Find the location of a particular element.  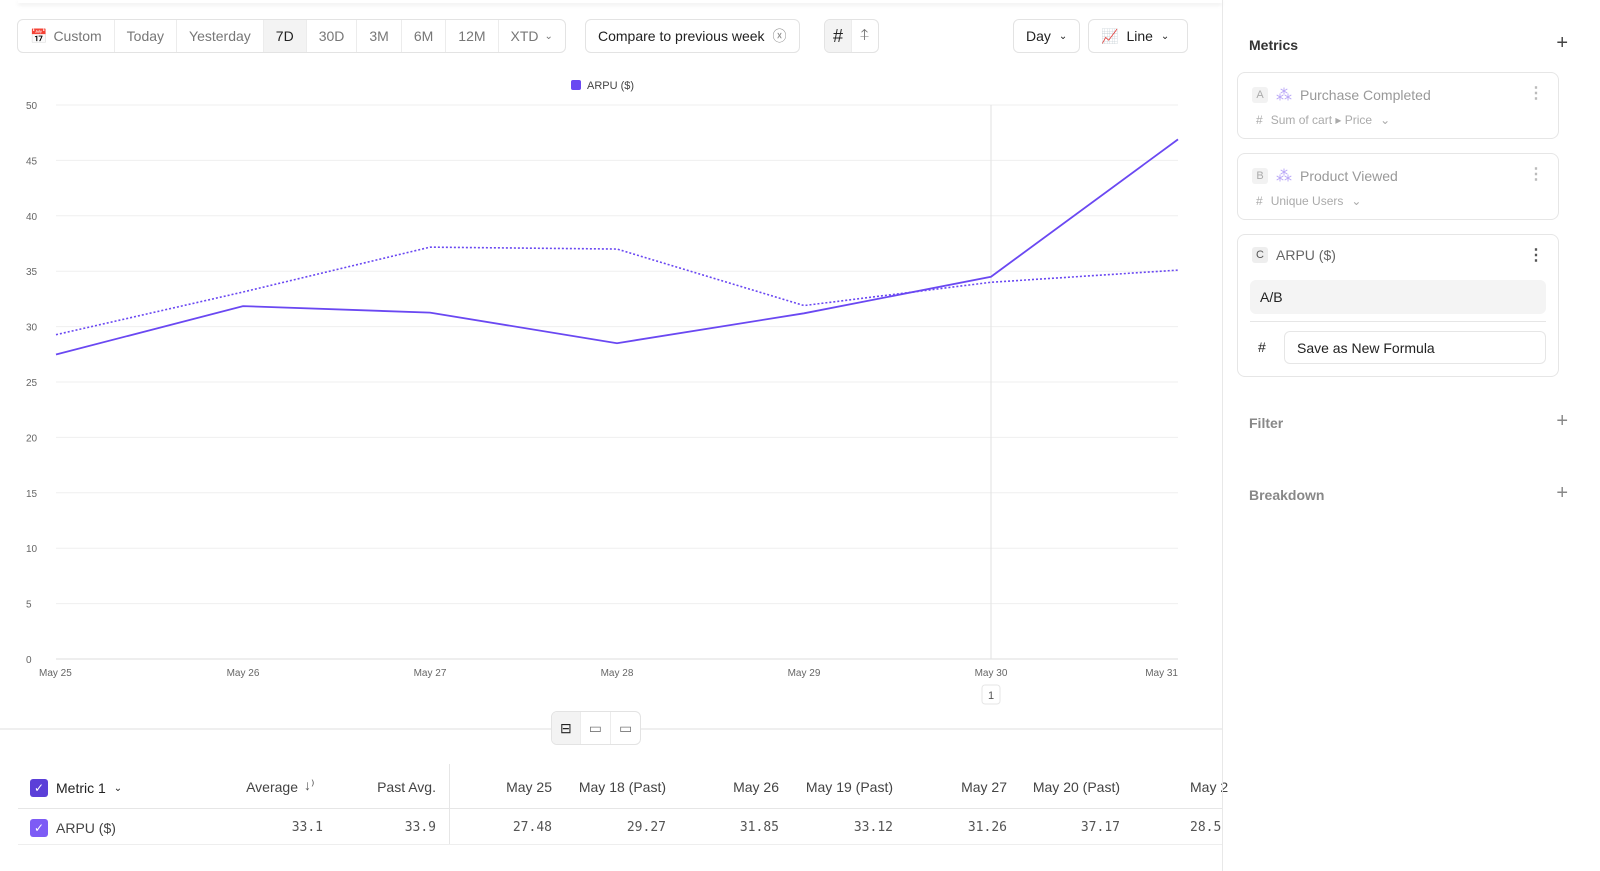

column-header: May 20 (Past) is located at coordinates (1076, 787).